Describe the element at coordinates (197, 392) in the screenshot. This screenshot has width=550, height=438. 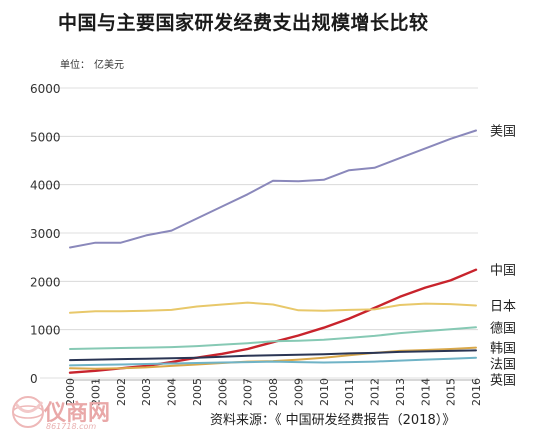
I see `x-tick-label: 2005` at that location.